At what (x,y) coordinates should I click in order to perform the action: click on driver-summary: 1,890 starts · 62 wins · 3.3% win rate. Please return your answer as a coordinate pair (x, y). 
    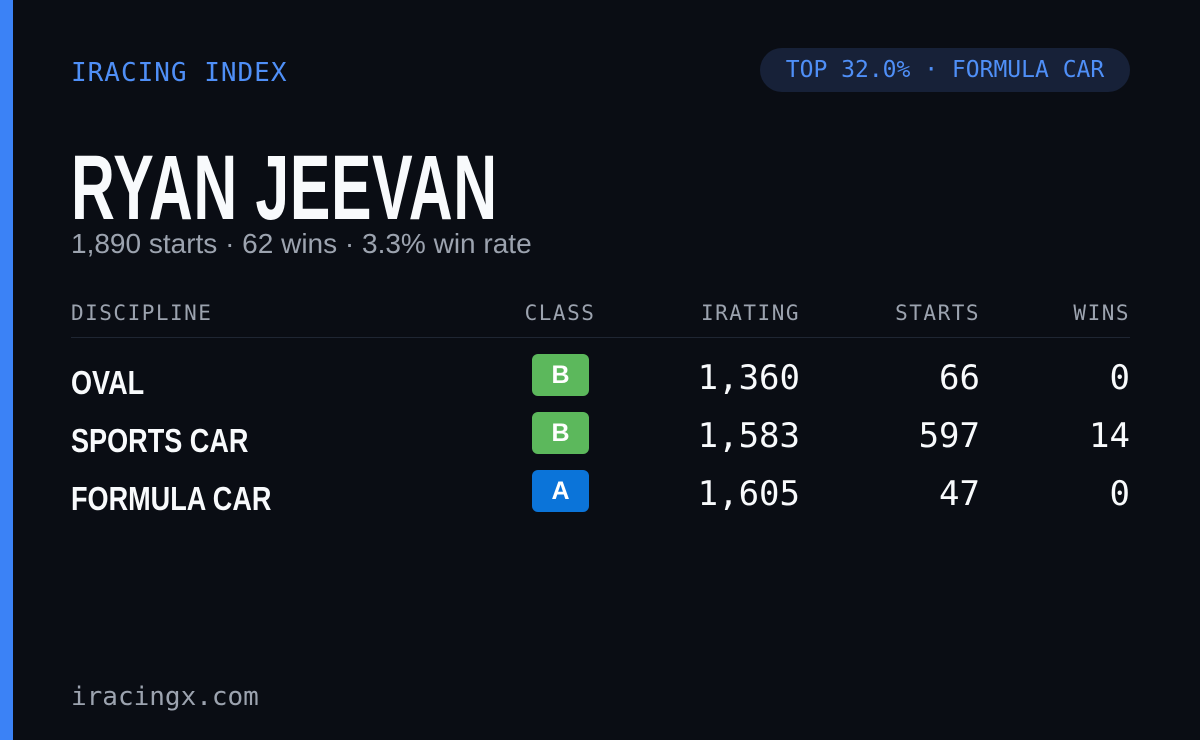
    Looking at the image, I should click on (301, 243).